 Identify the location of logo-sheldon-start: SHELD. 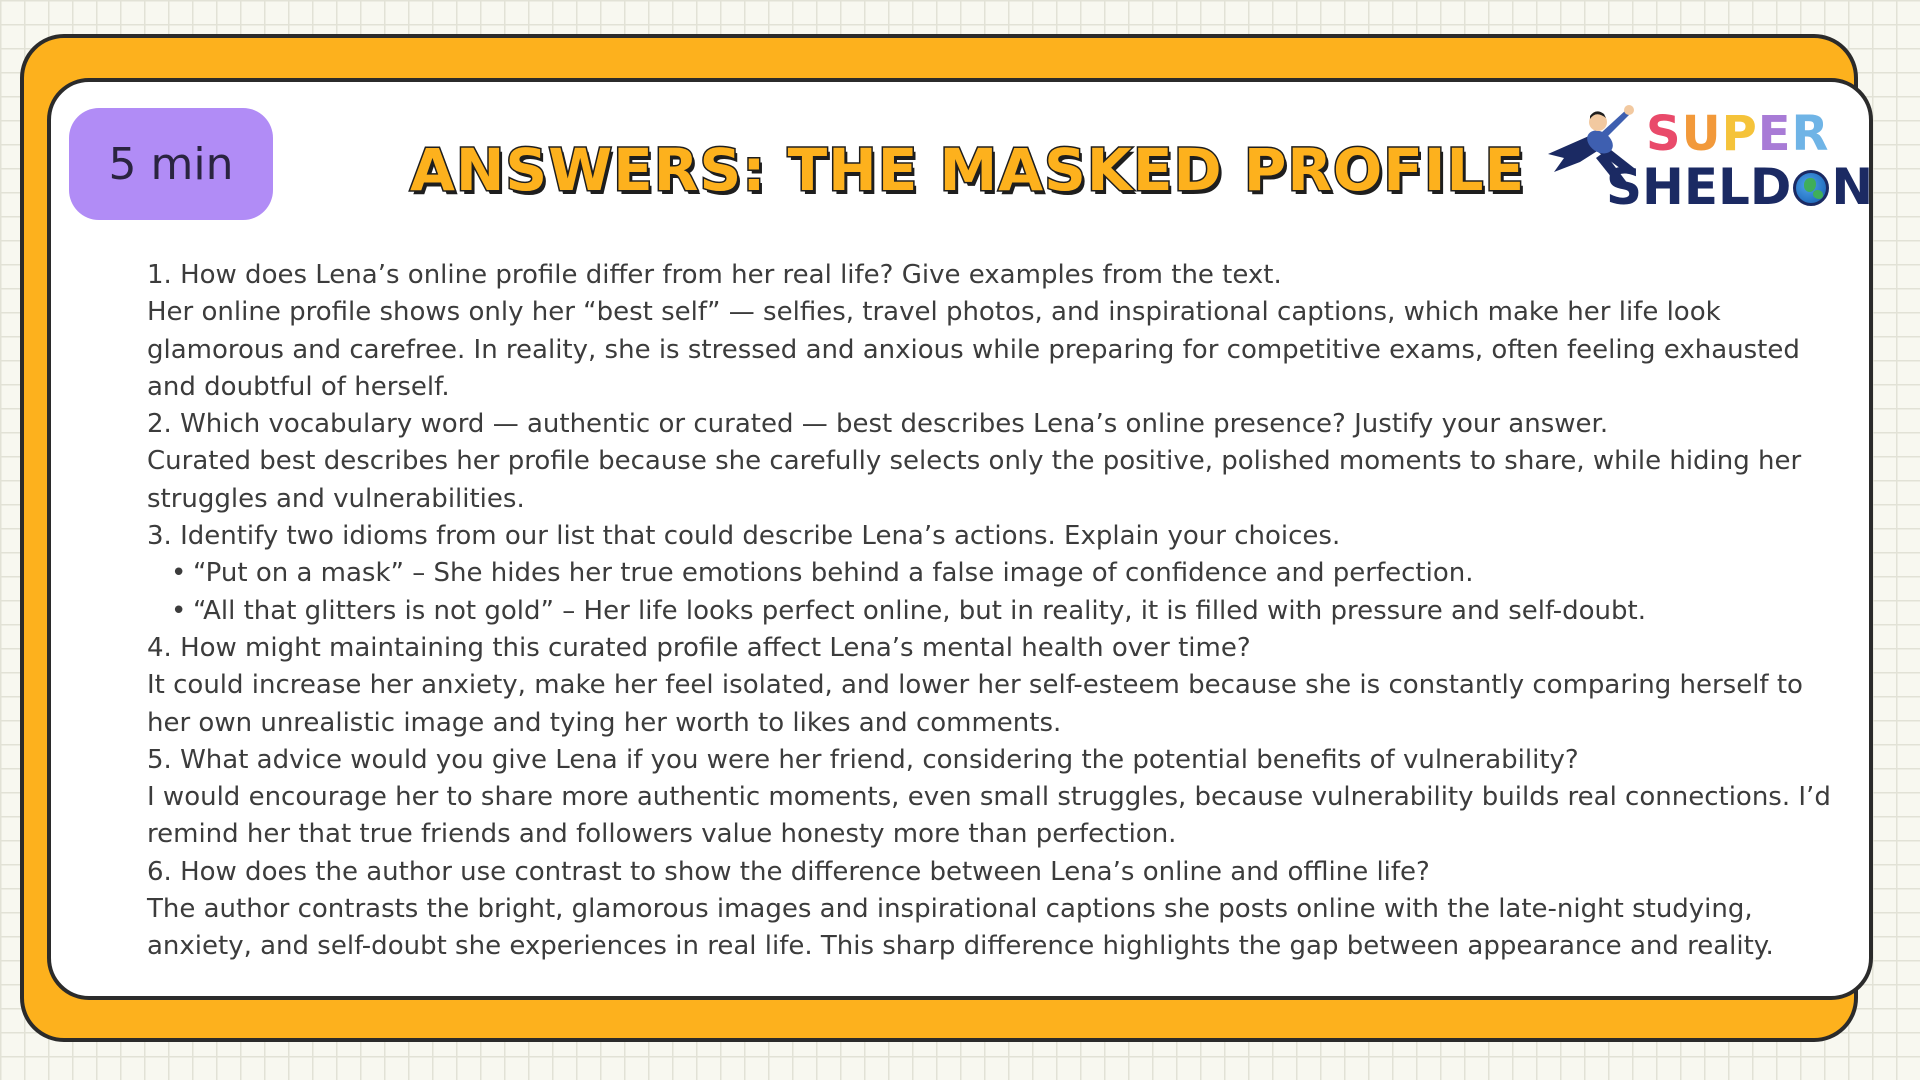
(1699, 187).